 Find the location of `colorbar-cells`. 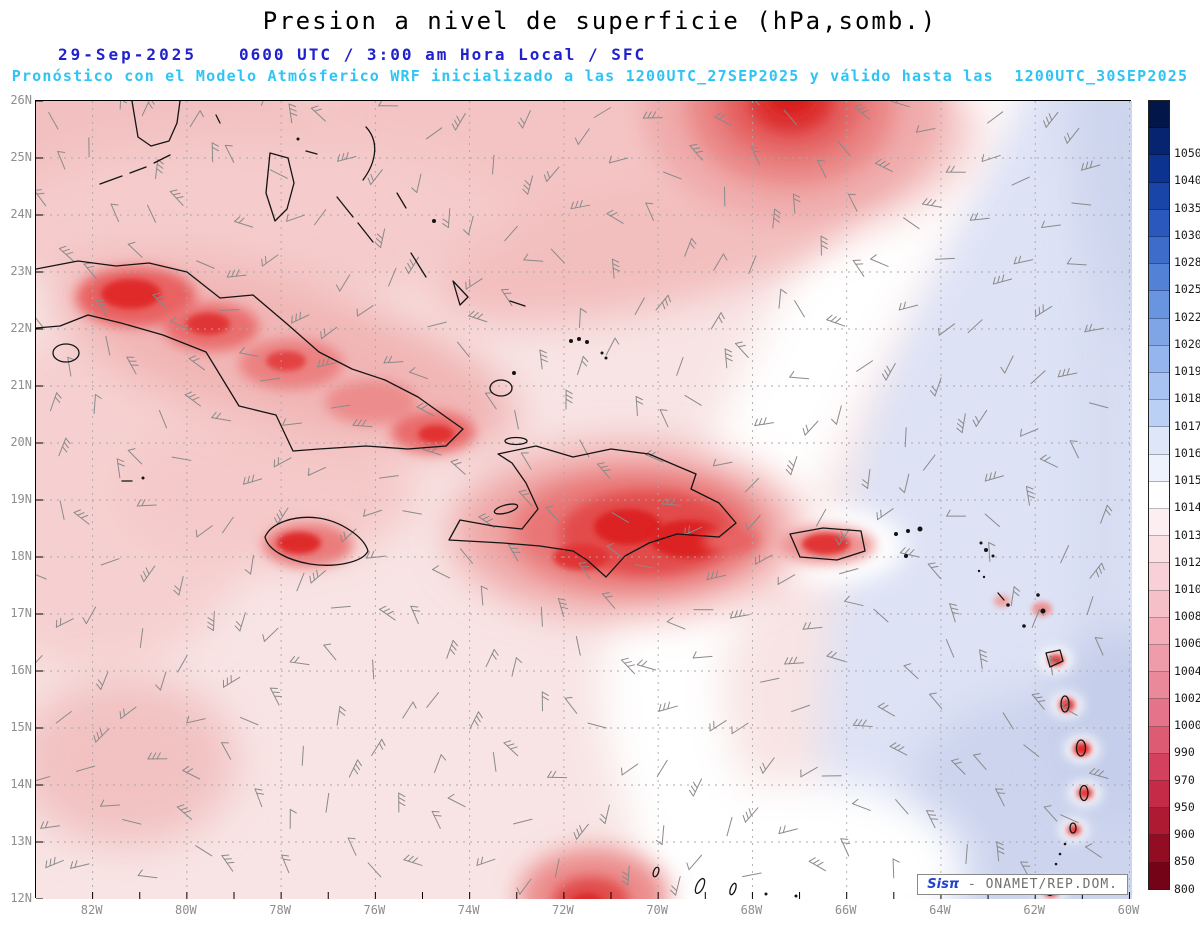

colorbar-cells is located at coordinates (1159, 495).